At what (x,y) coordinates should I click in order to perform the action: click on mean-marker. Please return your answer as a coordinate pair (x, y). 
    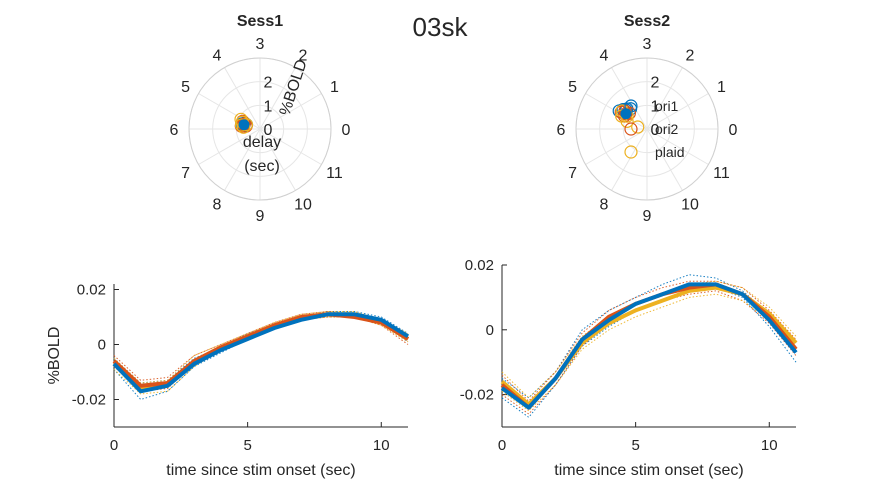
    Looking at the image, I should click on (244, 125).